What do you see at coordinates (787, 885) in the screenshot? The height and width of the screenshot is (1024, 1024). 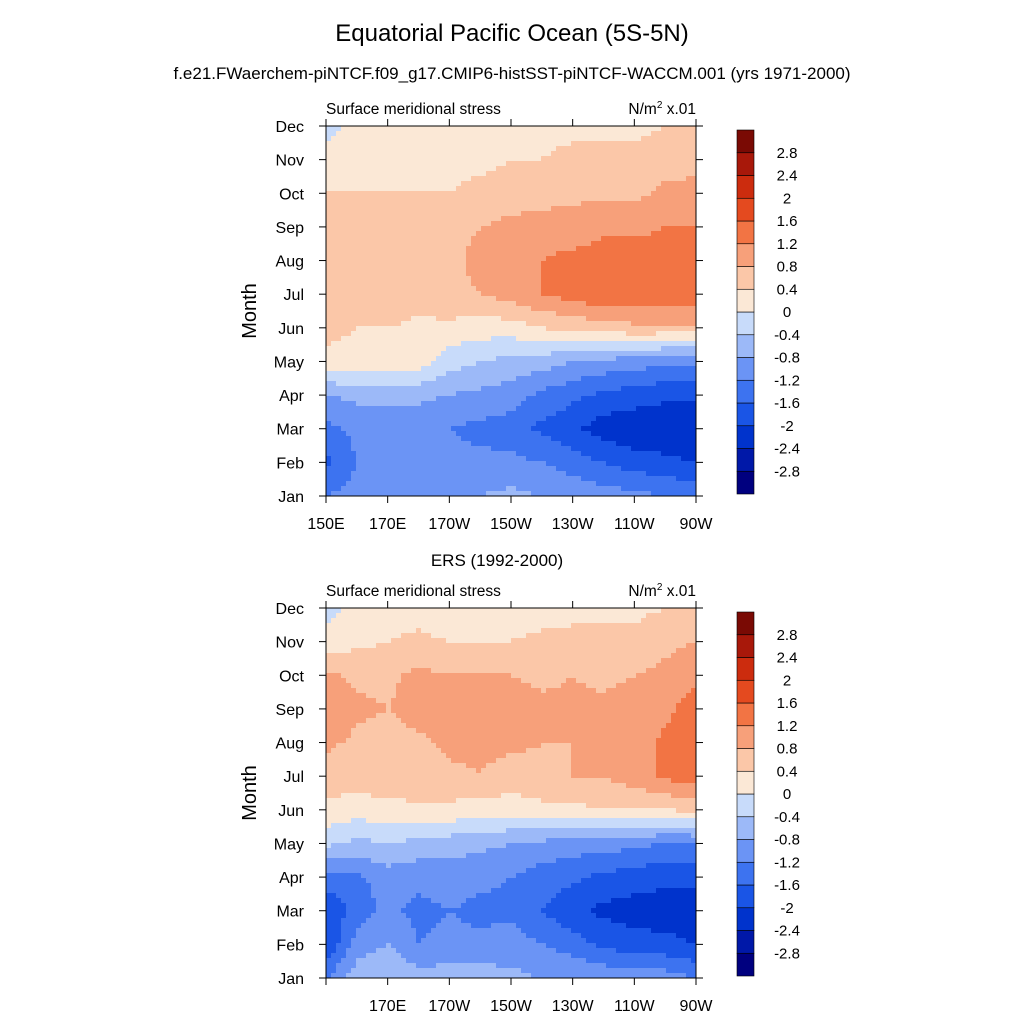 I see `colorbar-label: -1.6` at bounding box center [787, 885].